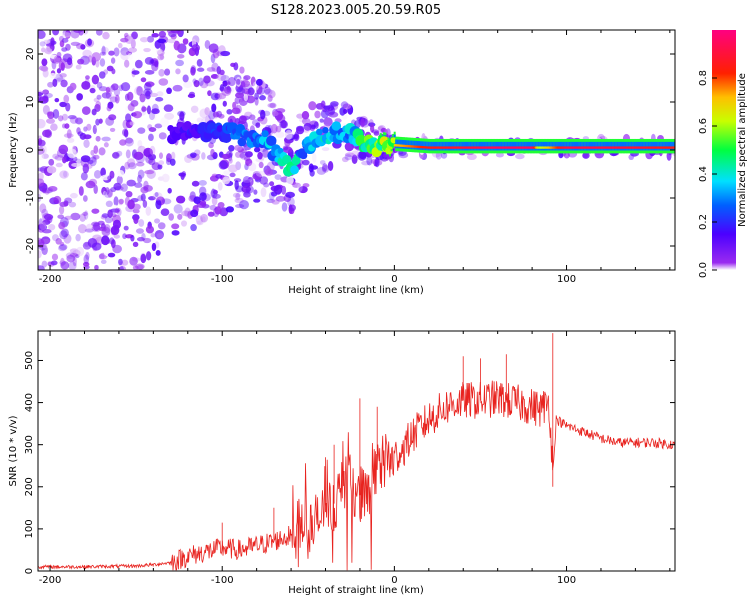 The height and width of the screenshot is (600, 750). I want to click on x-tick-label: 100, so click(566, 580).